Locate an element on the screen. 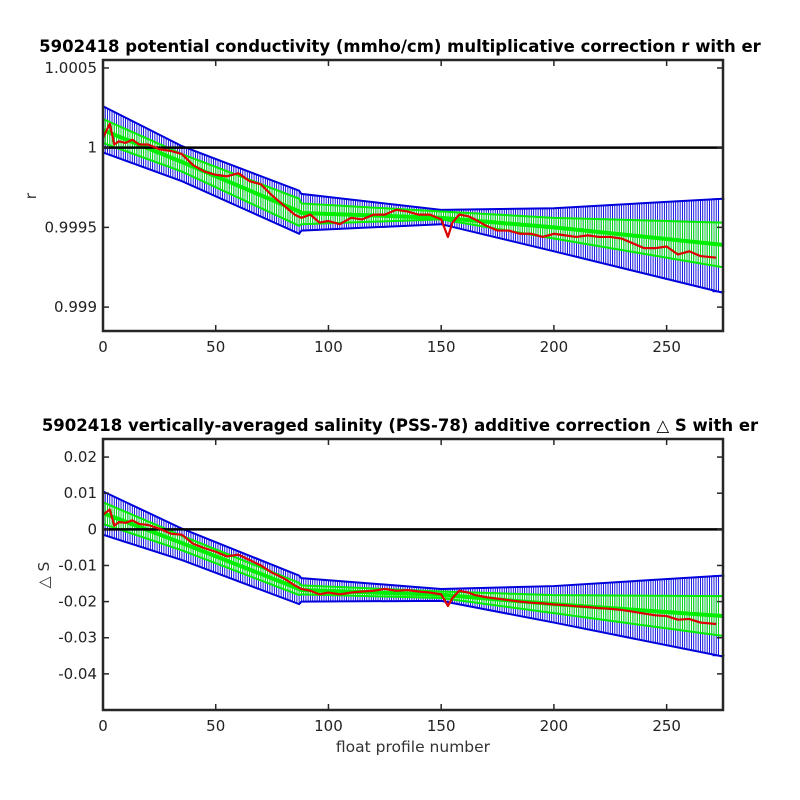  fit-line is located at coordinates (413, 187).